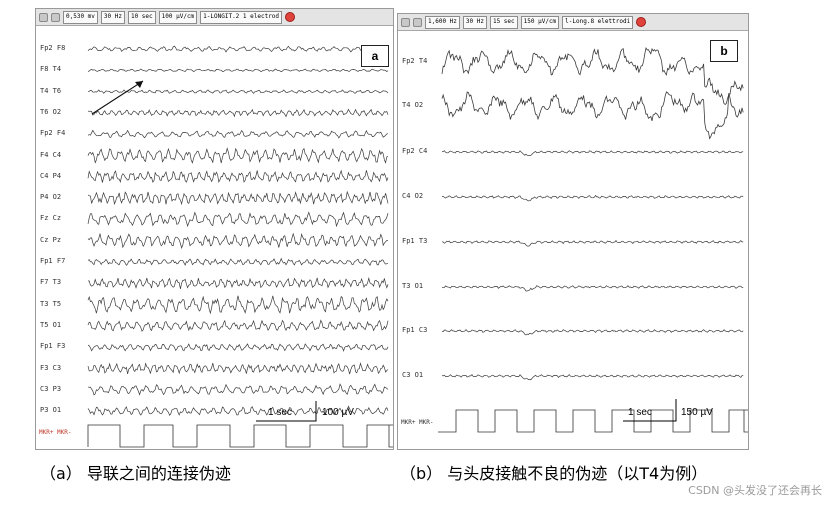  What do you see at coordinates (51, 197) in the screenshot?
I see `channel-label: P4 O2` at bounding box center [51, 197].